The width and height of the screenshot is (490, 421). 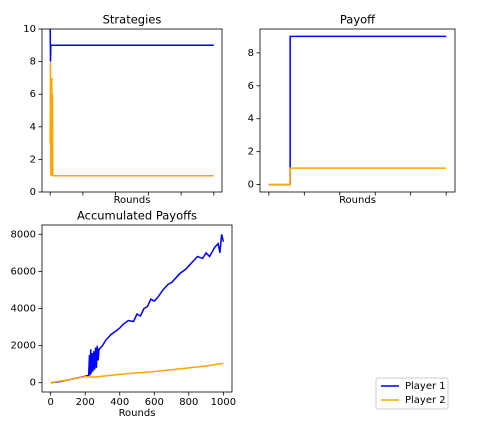 I want to click on chart-title: Strategies, so click(x=132, y=20).